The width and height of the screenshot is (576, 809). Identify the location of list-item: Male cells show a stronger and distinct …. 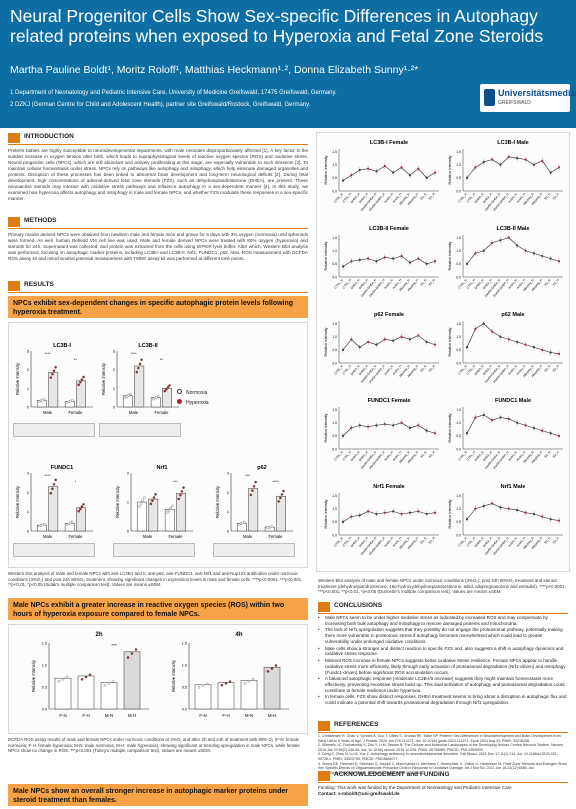
(443, 652).